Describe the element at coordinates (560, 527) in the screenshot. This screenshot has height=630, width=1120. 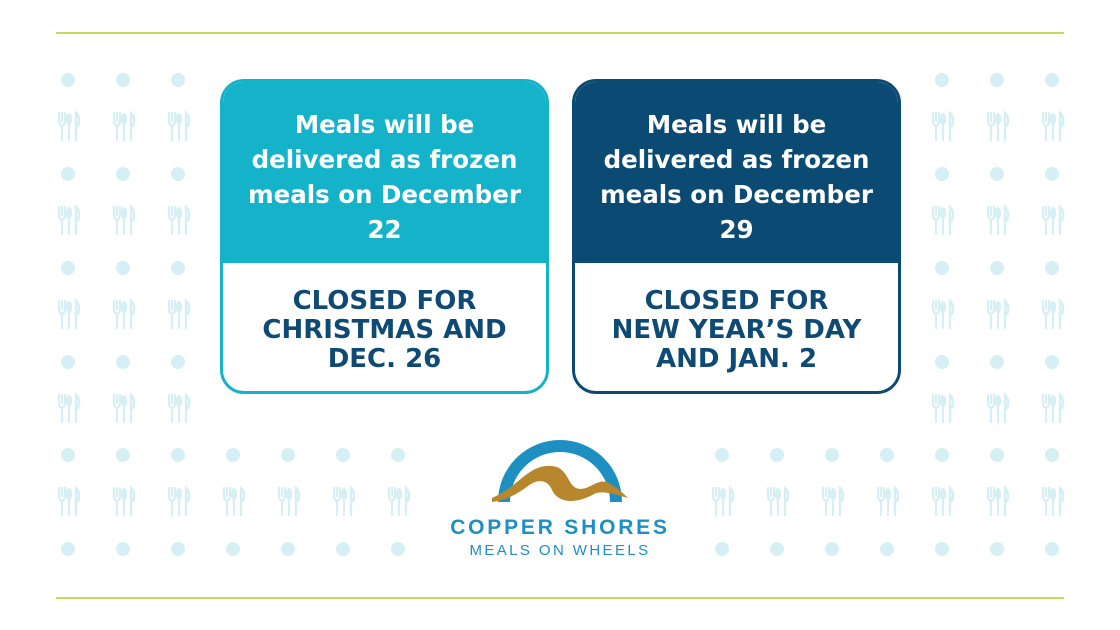
I see `brand-name: COPPER SHORES` at that location.